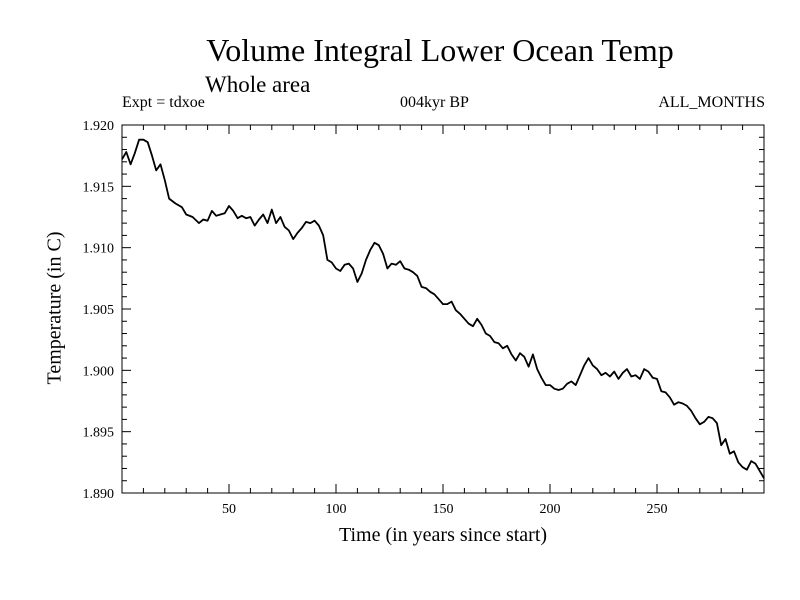 The image size is (800, 600). What do you see at coordinates (99, 126) in the screenshot?
I see `y-tick-label: 1.920` at bounding box center [99, 126].